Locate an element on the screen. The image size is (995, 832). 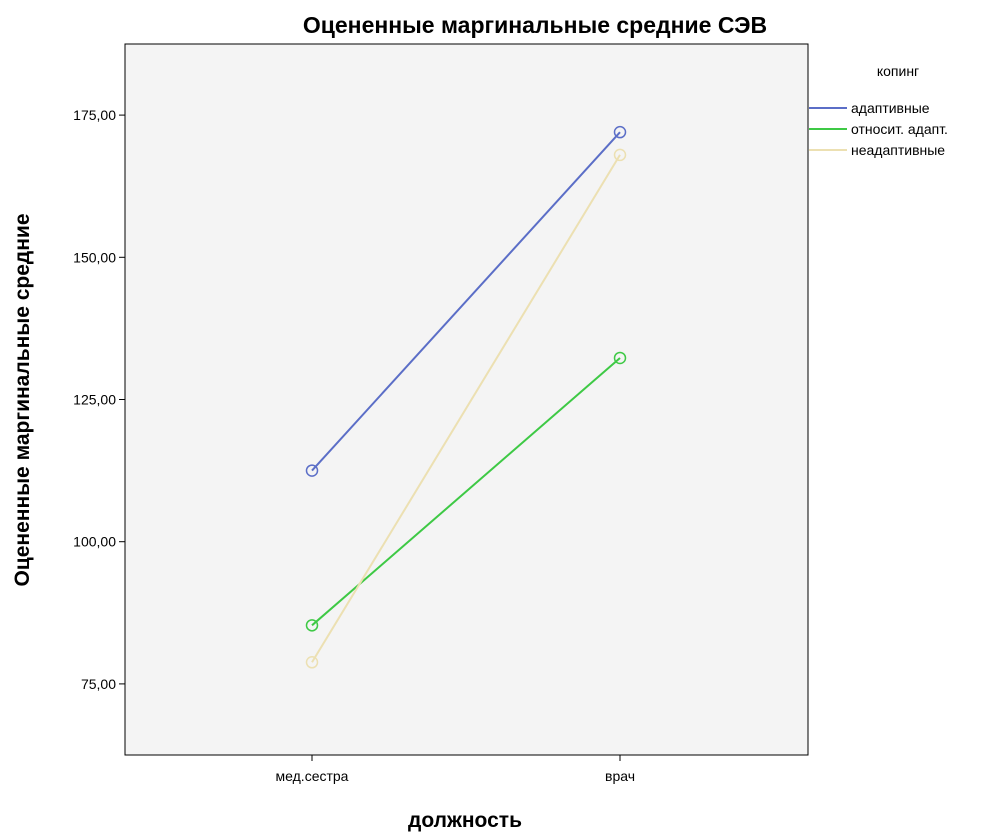
y-tick-label: 100,00 is located at coordinates (94, 542).